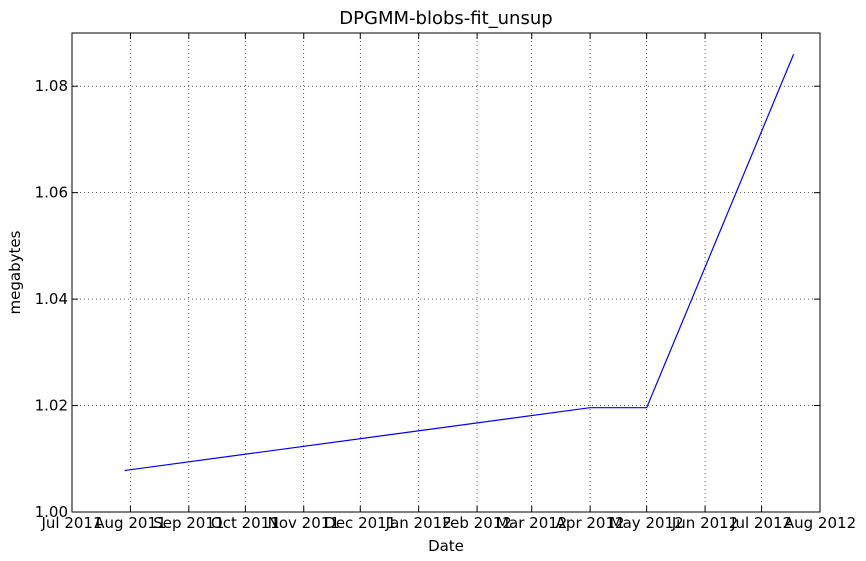 The height and width of the screenshot is (561, 866). I want to click on x-tick-label: Jan 2012, so click(418, 523).